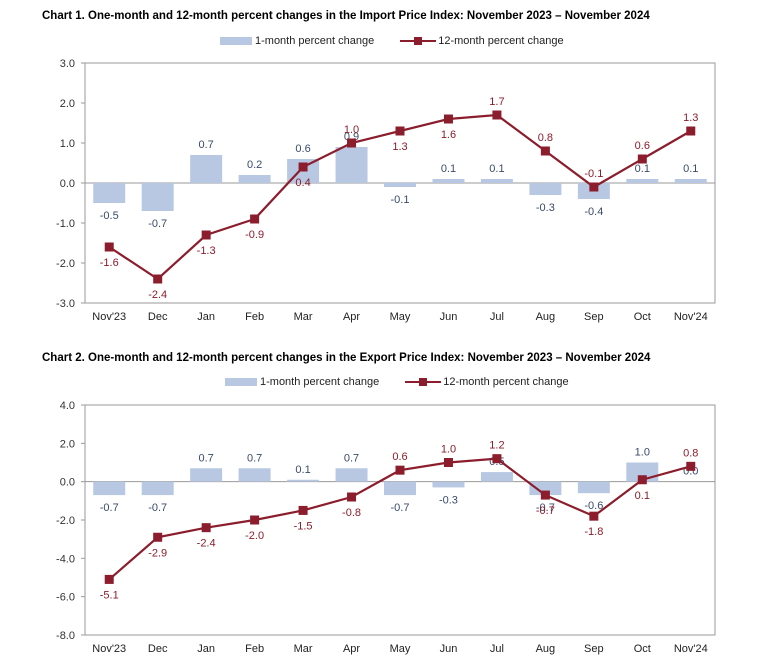 This screenshot has width=760, height=660. Describe the element at coordinates (352, 143) in the screenshot. I see `chart1-line-marker-Apr` at that location.